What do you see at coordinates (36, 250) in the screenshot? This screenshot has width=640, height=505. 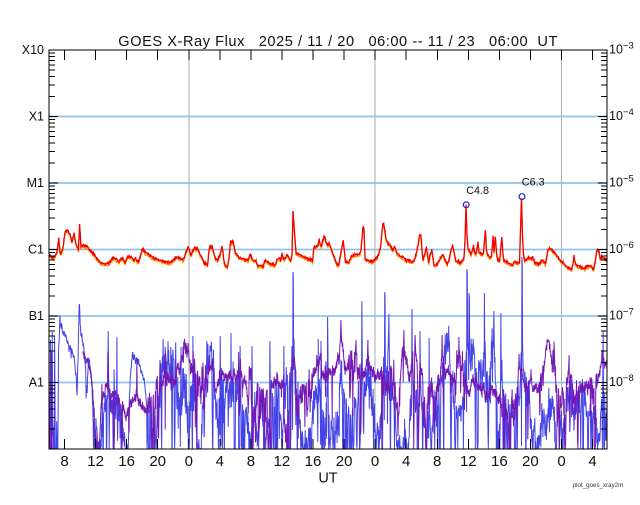 I see `svg-text: C1` at bounding box center [36, 250].